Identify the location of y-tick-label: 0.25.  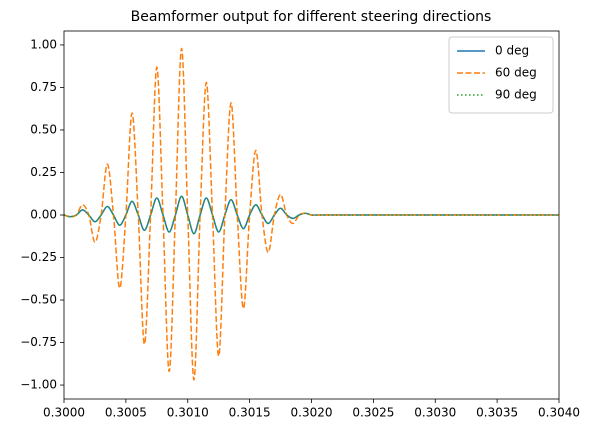
(43, 172).